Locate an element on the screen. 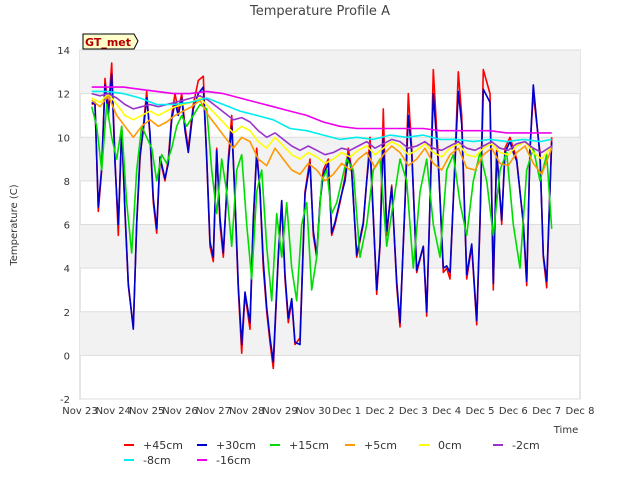 This screenshot has height=480, width=640. x-tick-label: Dec 3 is located at coordinates (413, 411).